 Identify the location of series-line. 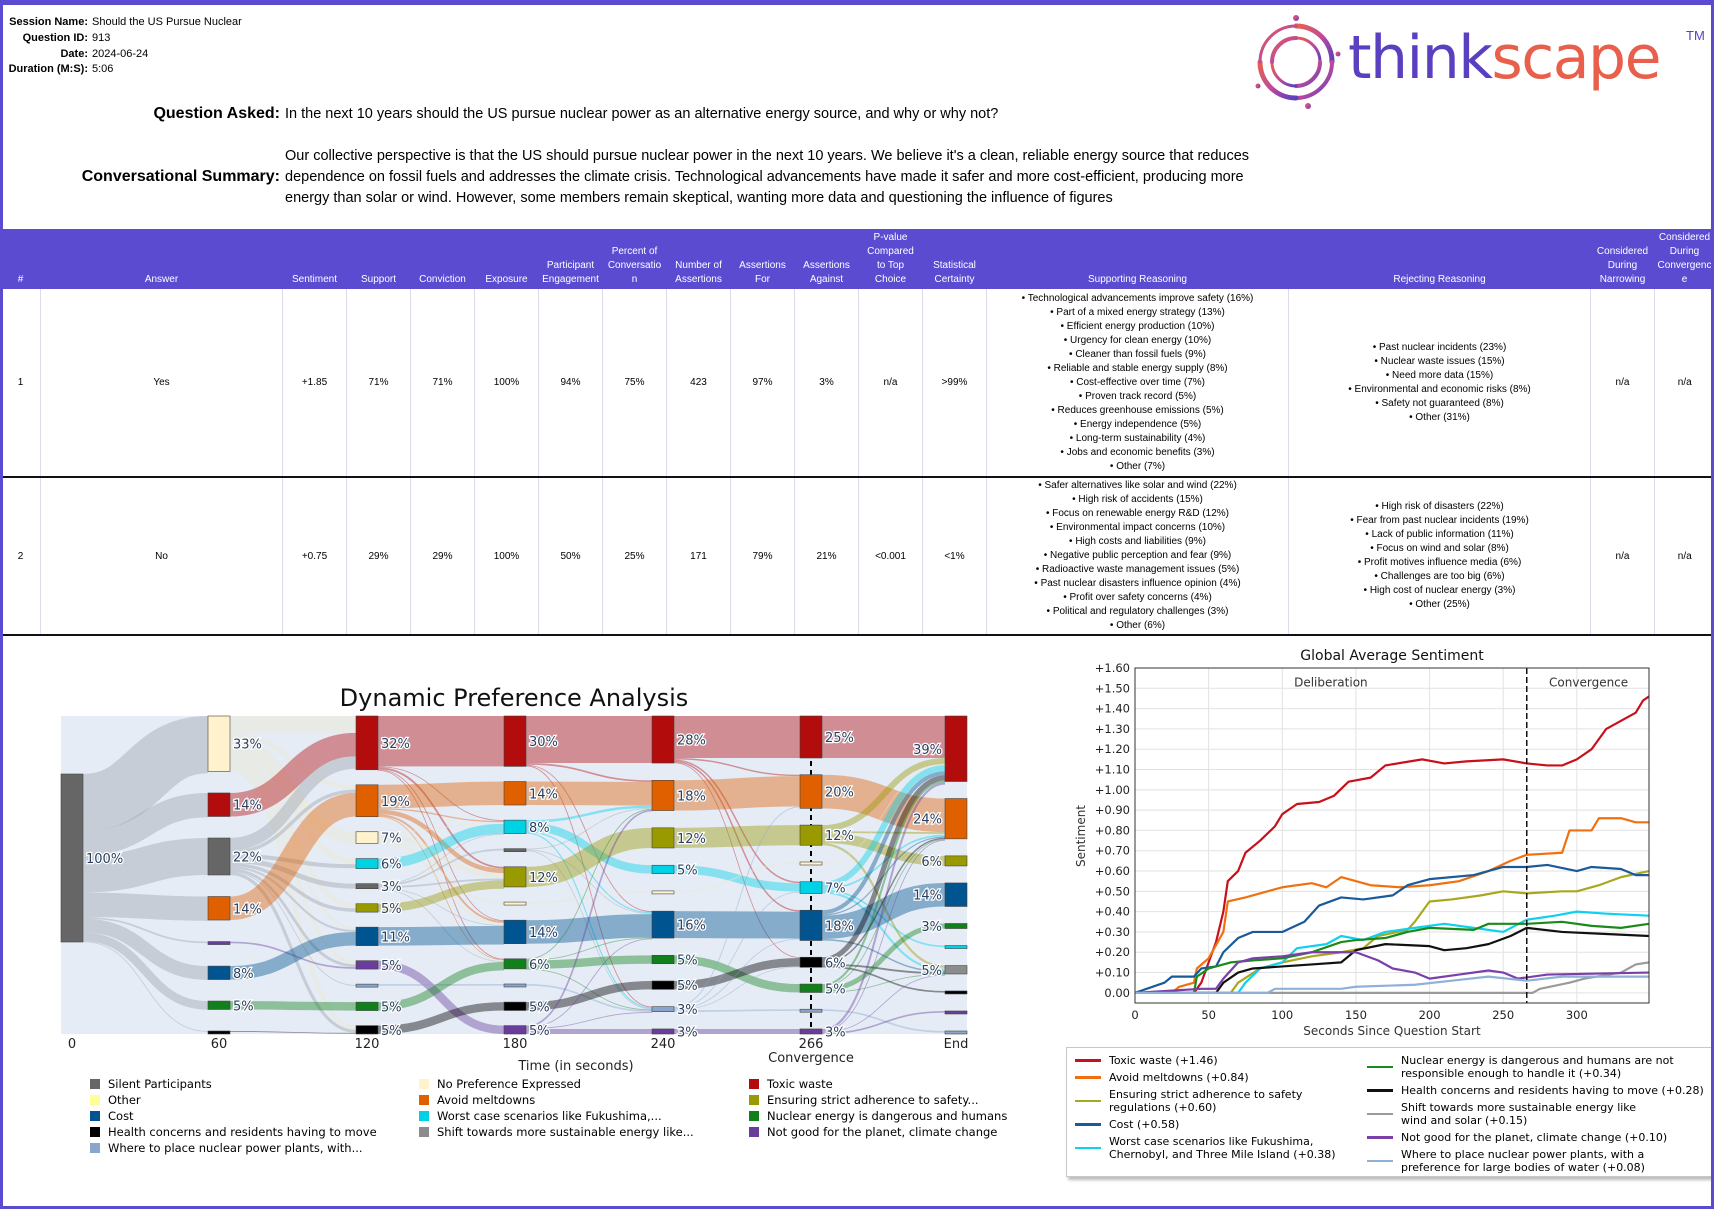
(1392, 984).